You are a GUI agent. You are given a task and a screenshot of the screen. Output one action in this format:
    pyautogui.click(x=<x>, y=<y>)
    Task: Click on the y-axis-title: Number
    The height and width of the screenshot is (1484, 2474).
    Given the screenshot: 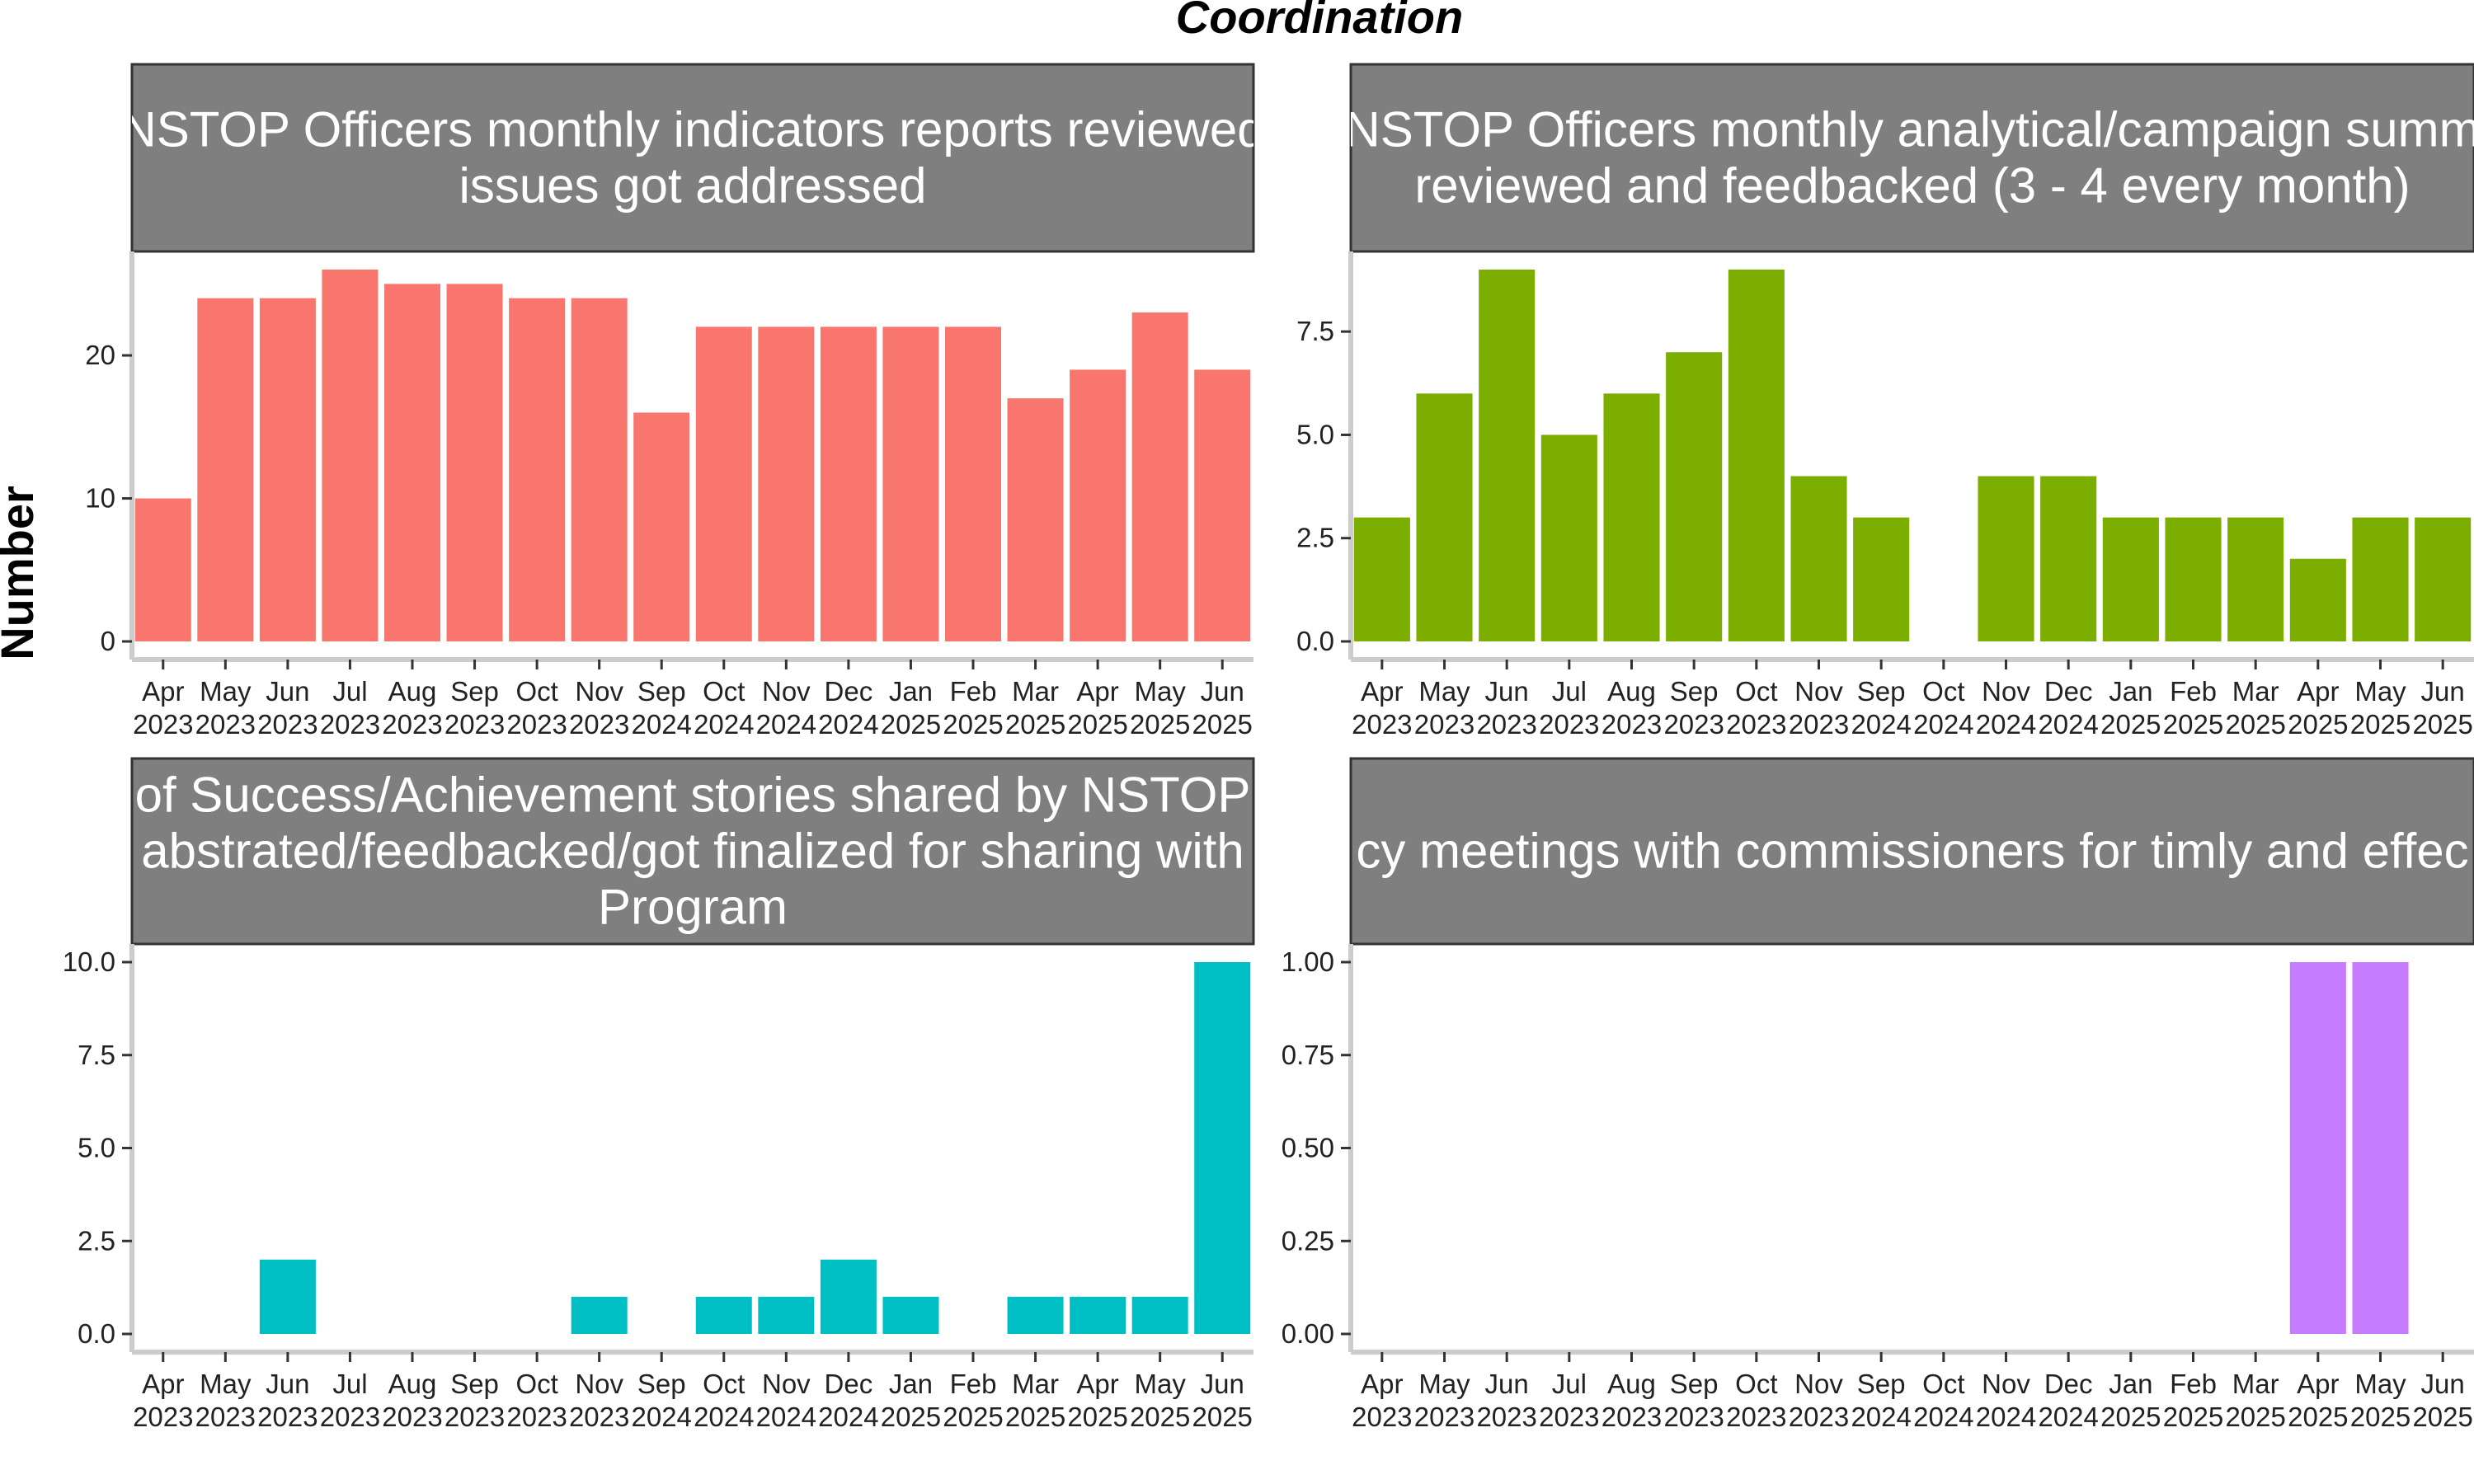 What is the action you would take?
    pyautogui.click(x=21, y=573)
    